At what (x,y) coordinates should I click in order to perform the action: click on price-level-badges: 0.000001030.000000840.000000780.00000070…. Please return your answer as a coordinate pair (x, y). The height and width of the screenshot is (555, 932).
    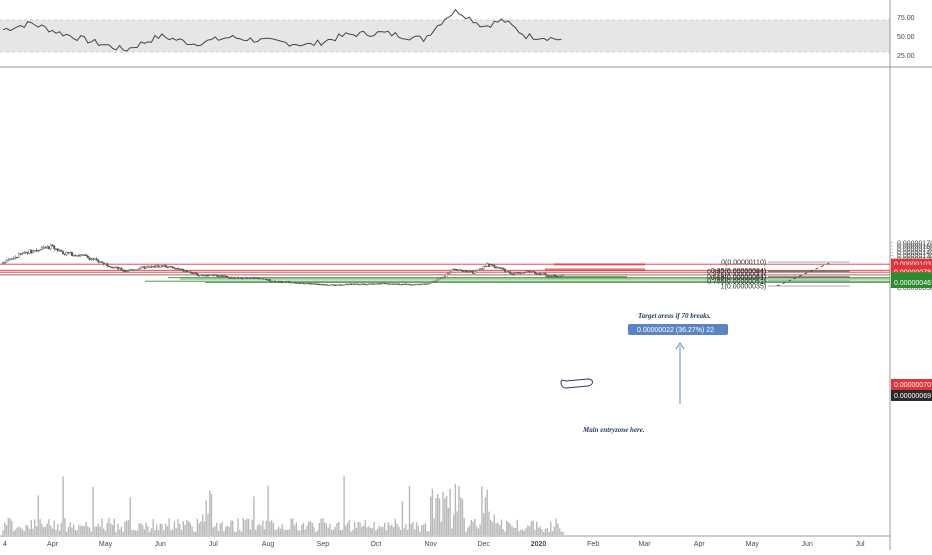
    Looking at the image, I should click on (911, 329).